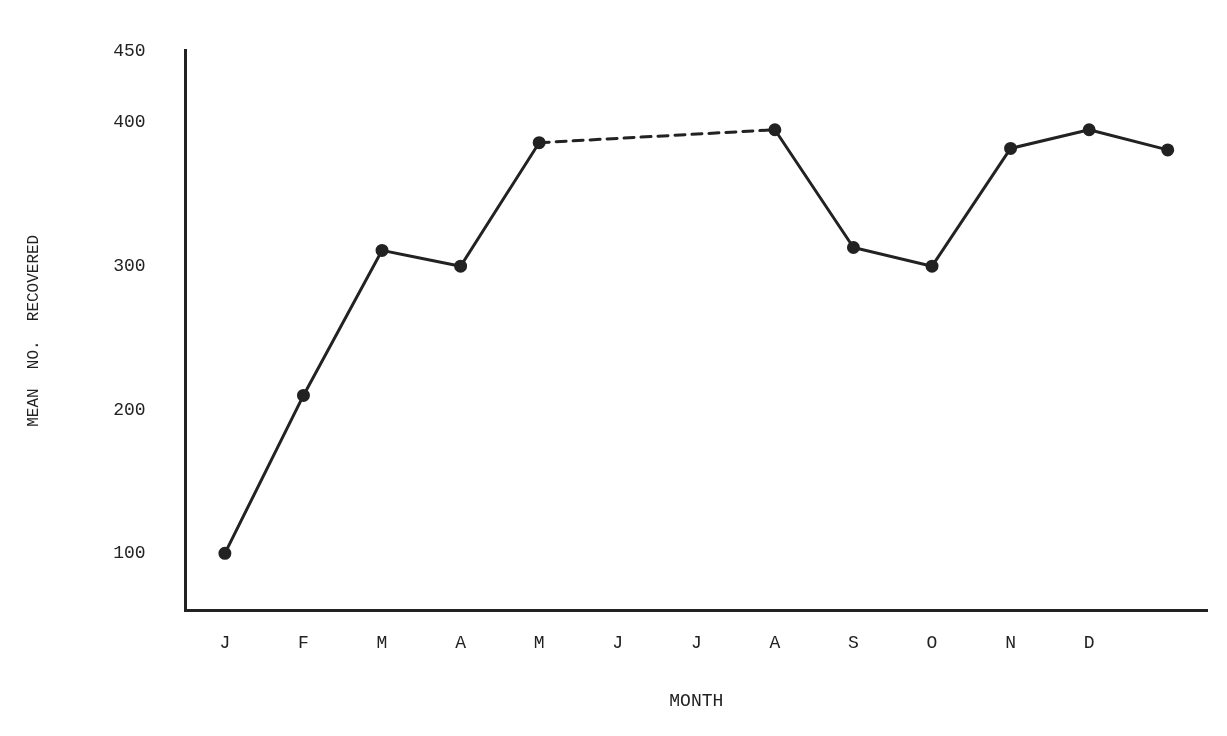  What do you see at coordinates (129, 122) in the screenshot?
I see `y-tick-label: 400` at bounding box center [129, 122].